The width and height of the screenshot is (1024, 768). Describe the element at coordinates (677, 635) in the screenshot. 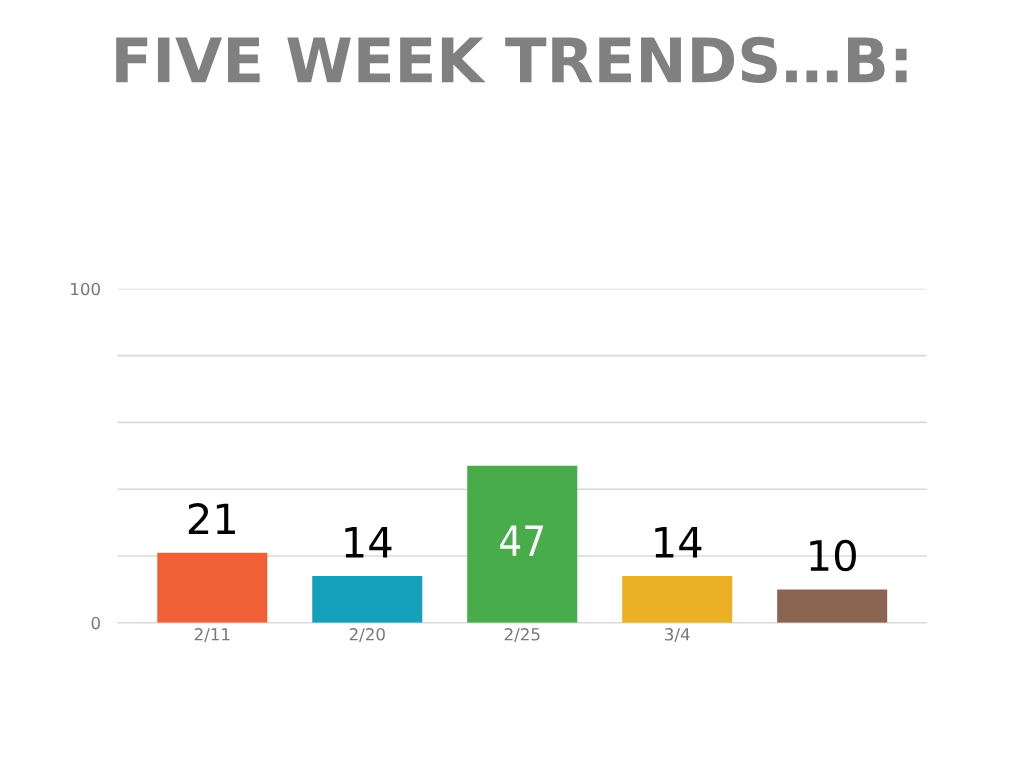

I see `x-tick-label: 3/4` at that location.